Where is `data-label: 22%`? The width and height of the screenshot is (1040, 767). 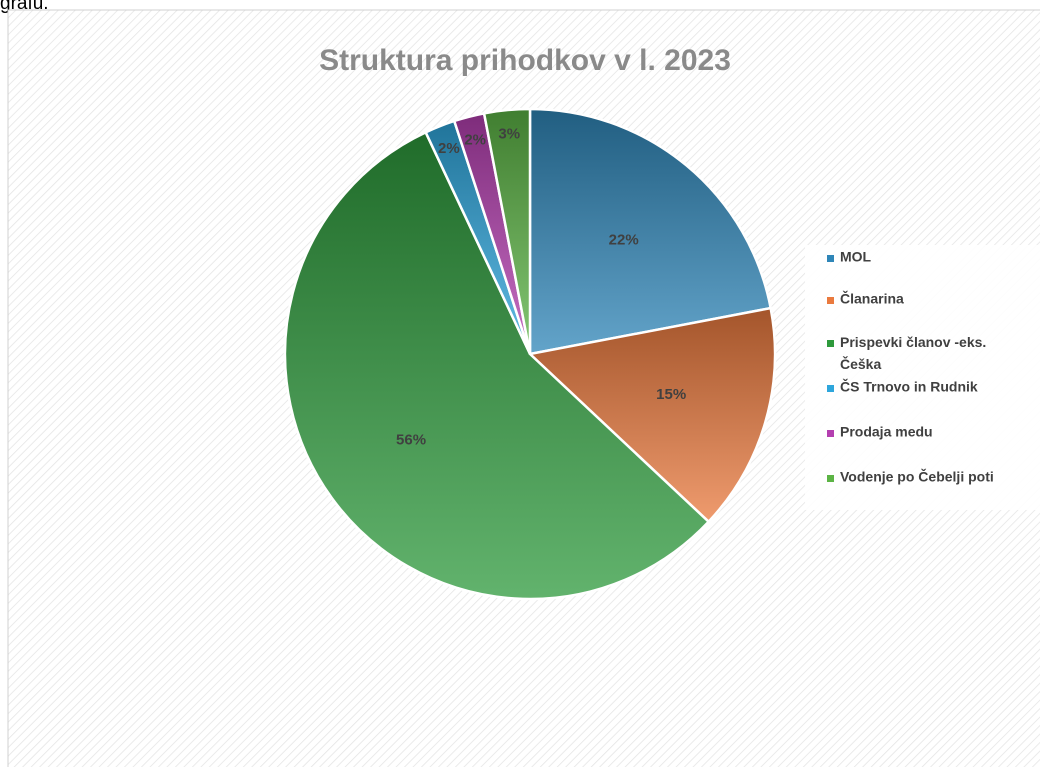
data-label: 22% is located at coordinates (624, 240).